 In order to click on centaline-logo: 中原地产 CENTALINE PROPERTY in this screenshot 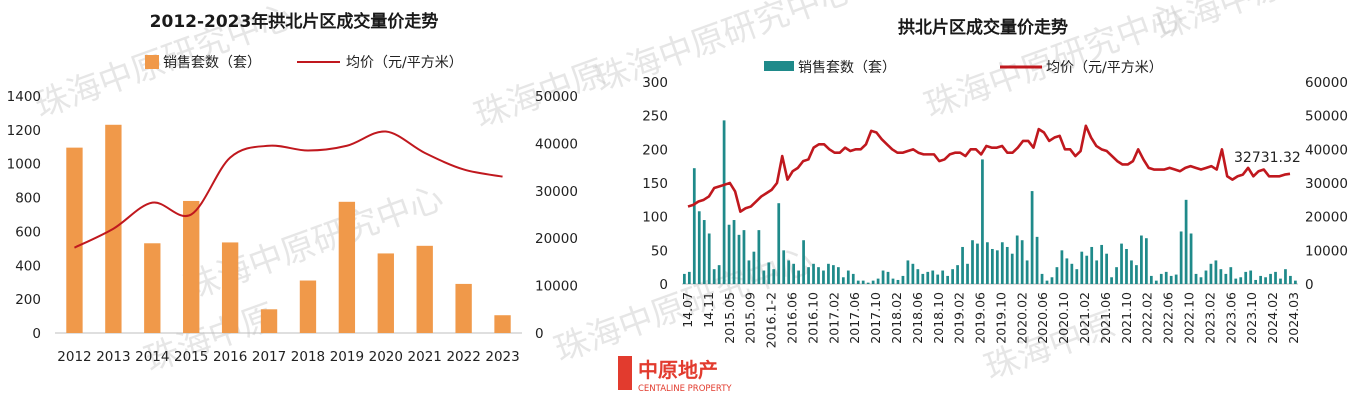, I will do `click(675, 375)`.